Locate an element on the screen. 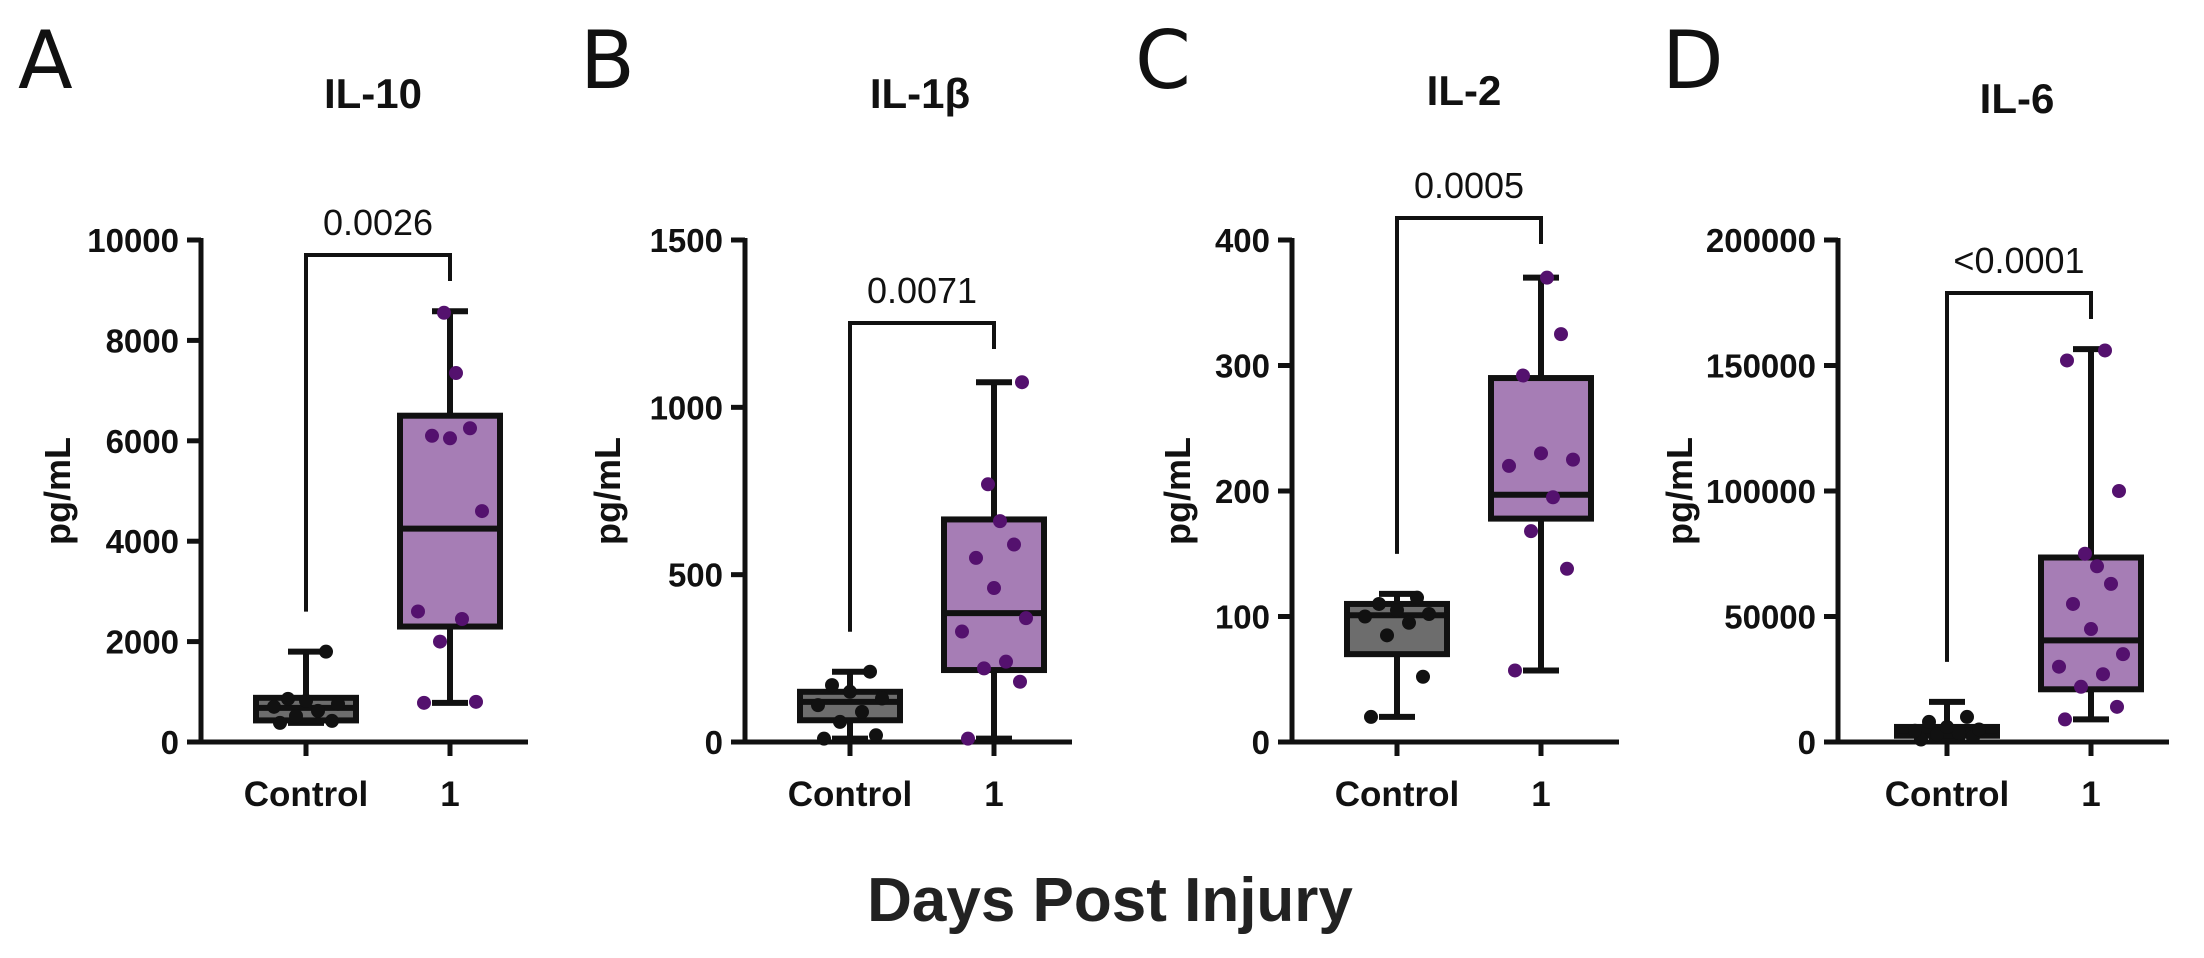 The height and width of the screenshot is (958, 2204). y-tick-label: 4000 is located at coordinates (142, 541).